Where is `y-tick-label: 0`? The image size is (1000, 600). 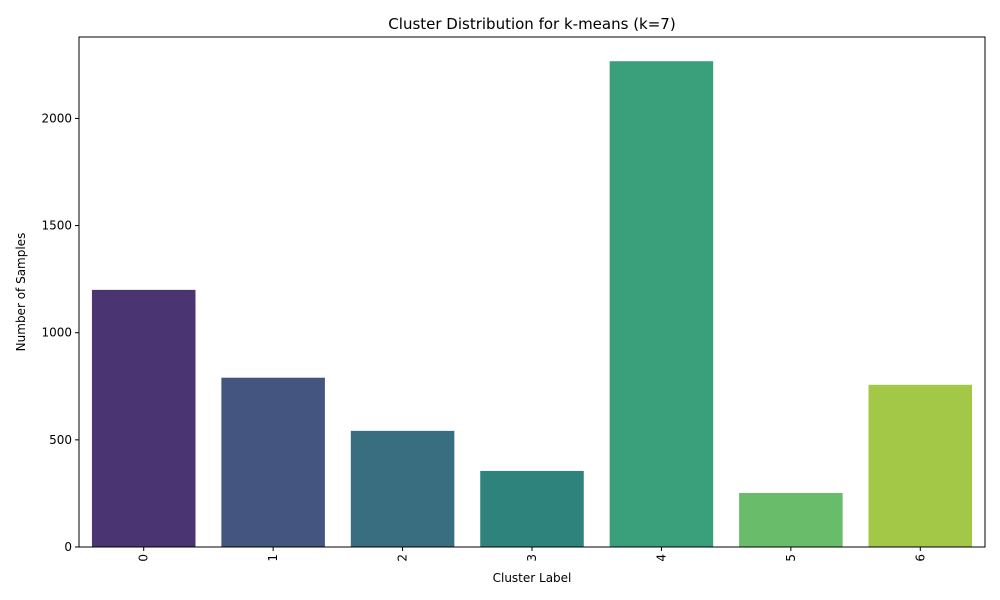
y-tick-label: 0 is located at coordinates (68, 547).